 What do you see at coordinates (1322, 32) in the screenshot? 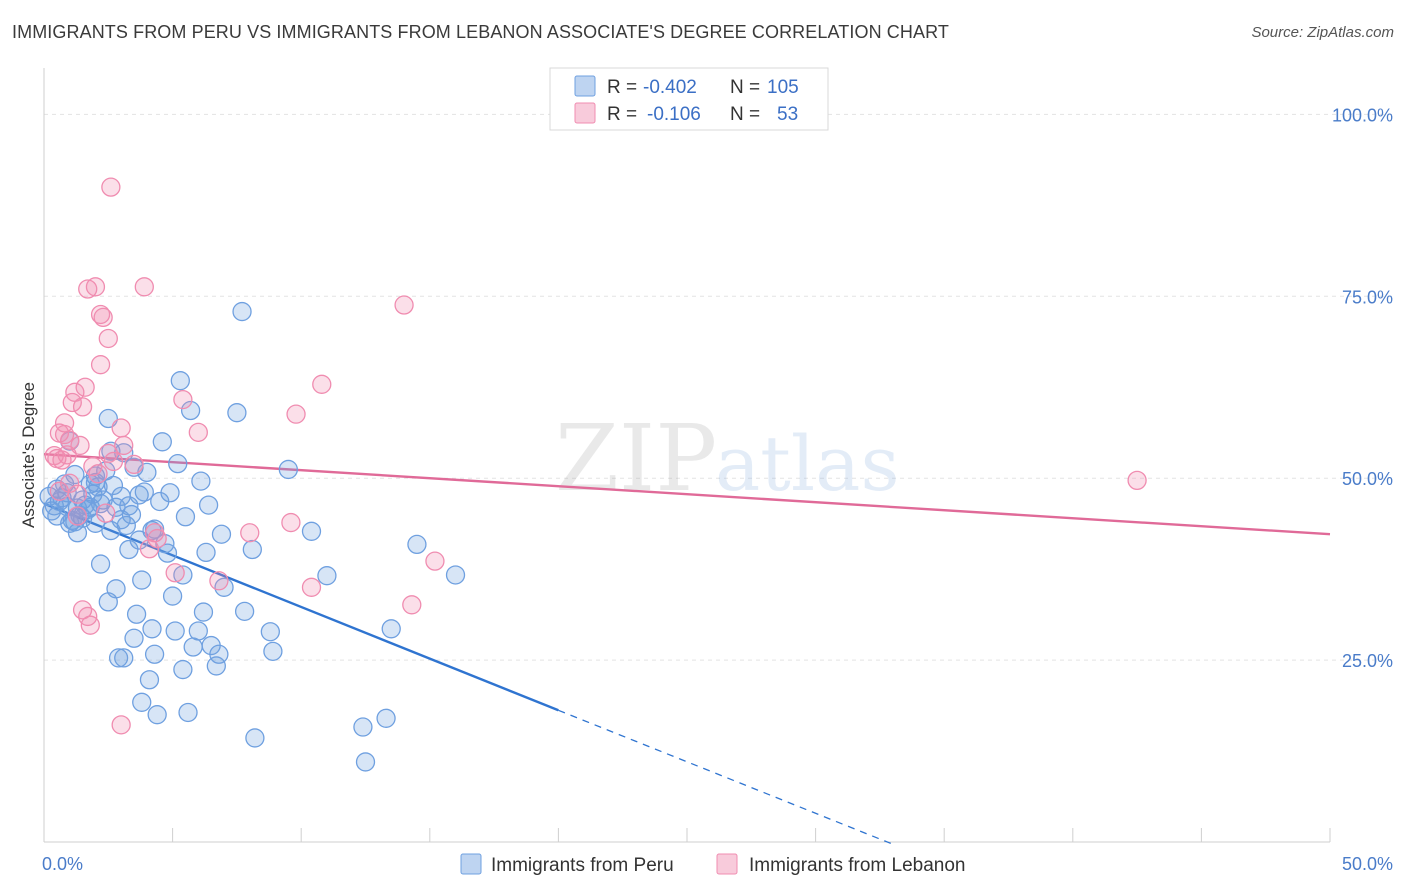
I see `source-label: Source: ZipAtlas.com` at bounding box center [1322, 32].